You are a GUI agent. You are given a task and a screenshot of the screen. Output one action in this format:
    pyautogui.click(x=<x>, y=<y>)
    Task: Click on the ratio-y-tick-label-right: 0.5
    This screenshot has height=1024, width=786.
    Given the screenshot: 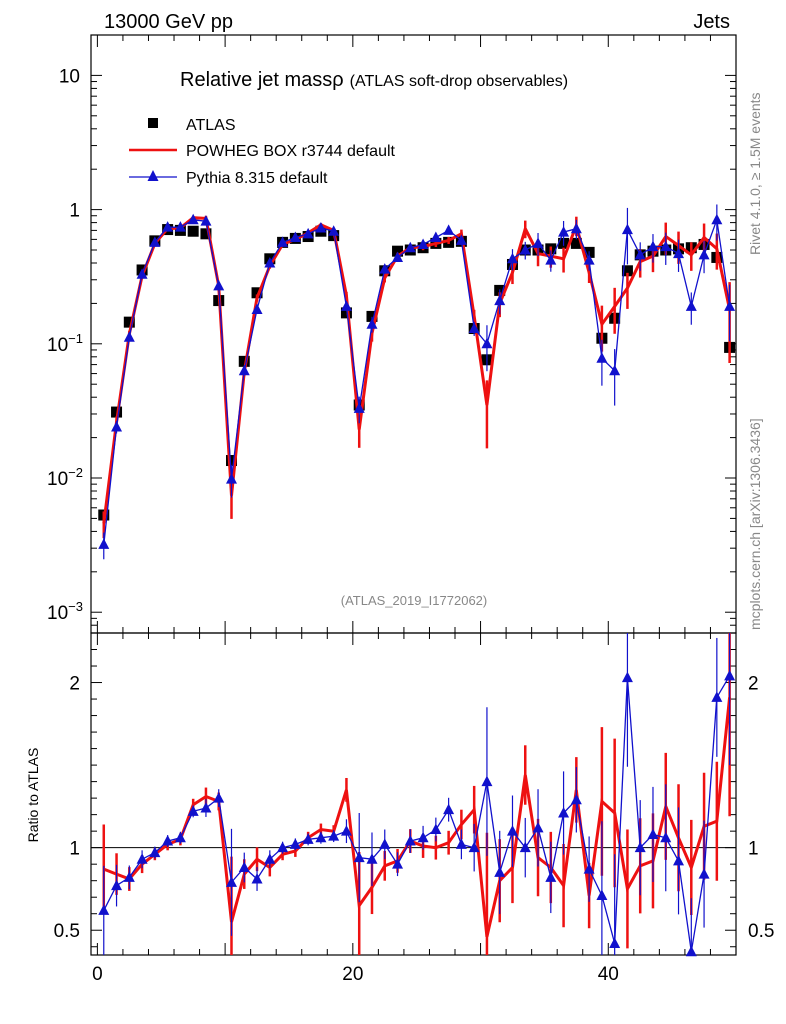 What is the action you would take?
    pyautogui.click(x=761, y=931)
    